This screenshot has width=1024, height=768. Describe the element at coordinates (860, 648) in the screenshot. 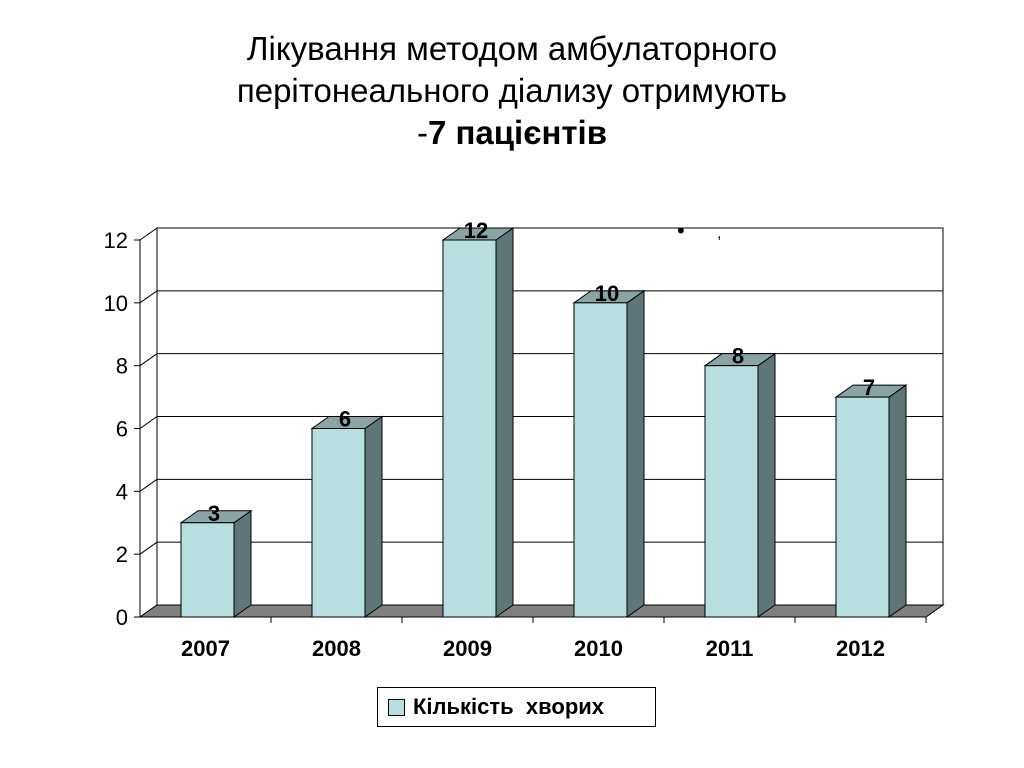

I see `x-category-label: 2012` at that location.